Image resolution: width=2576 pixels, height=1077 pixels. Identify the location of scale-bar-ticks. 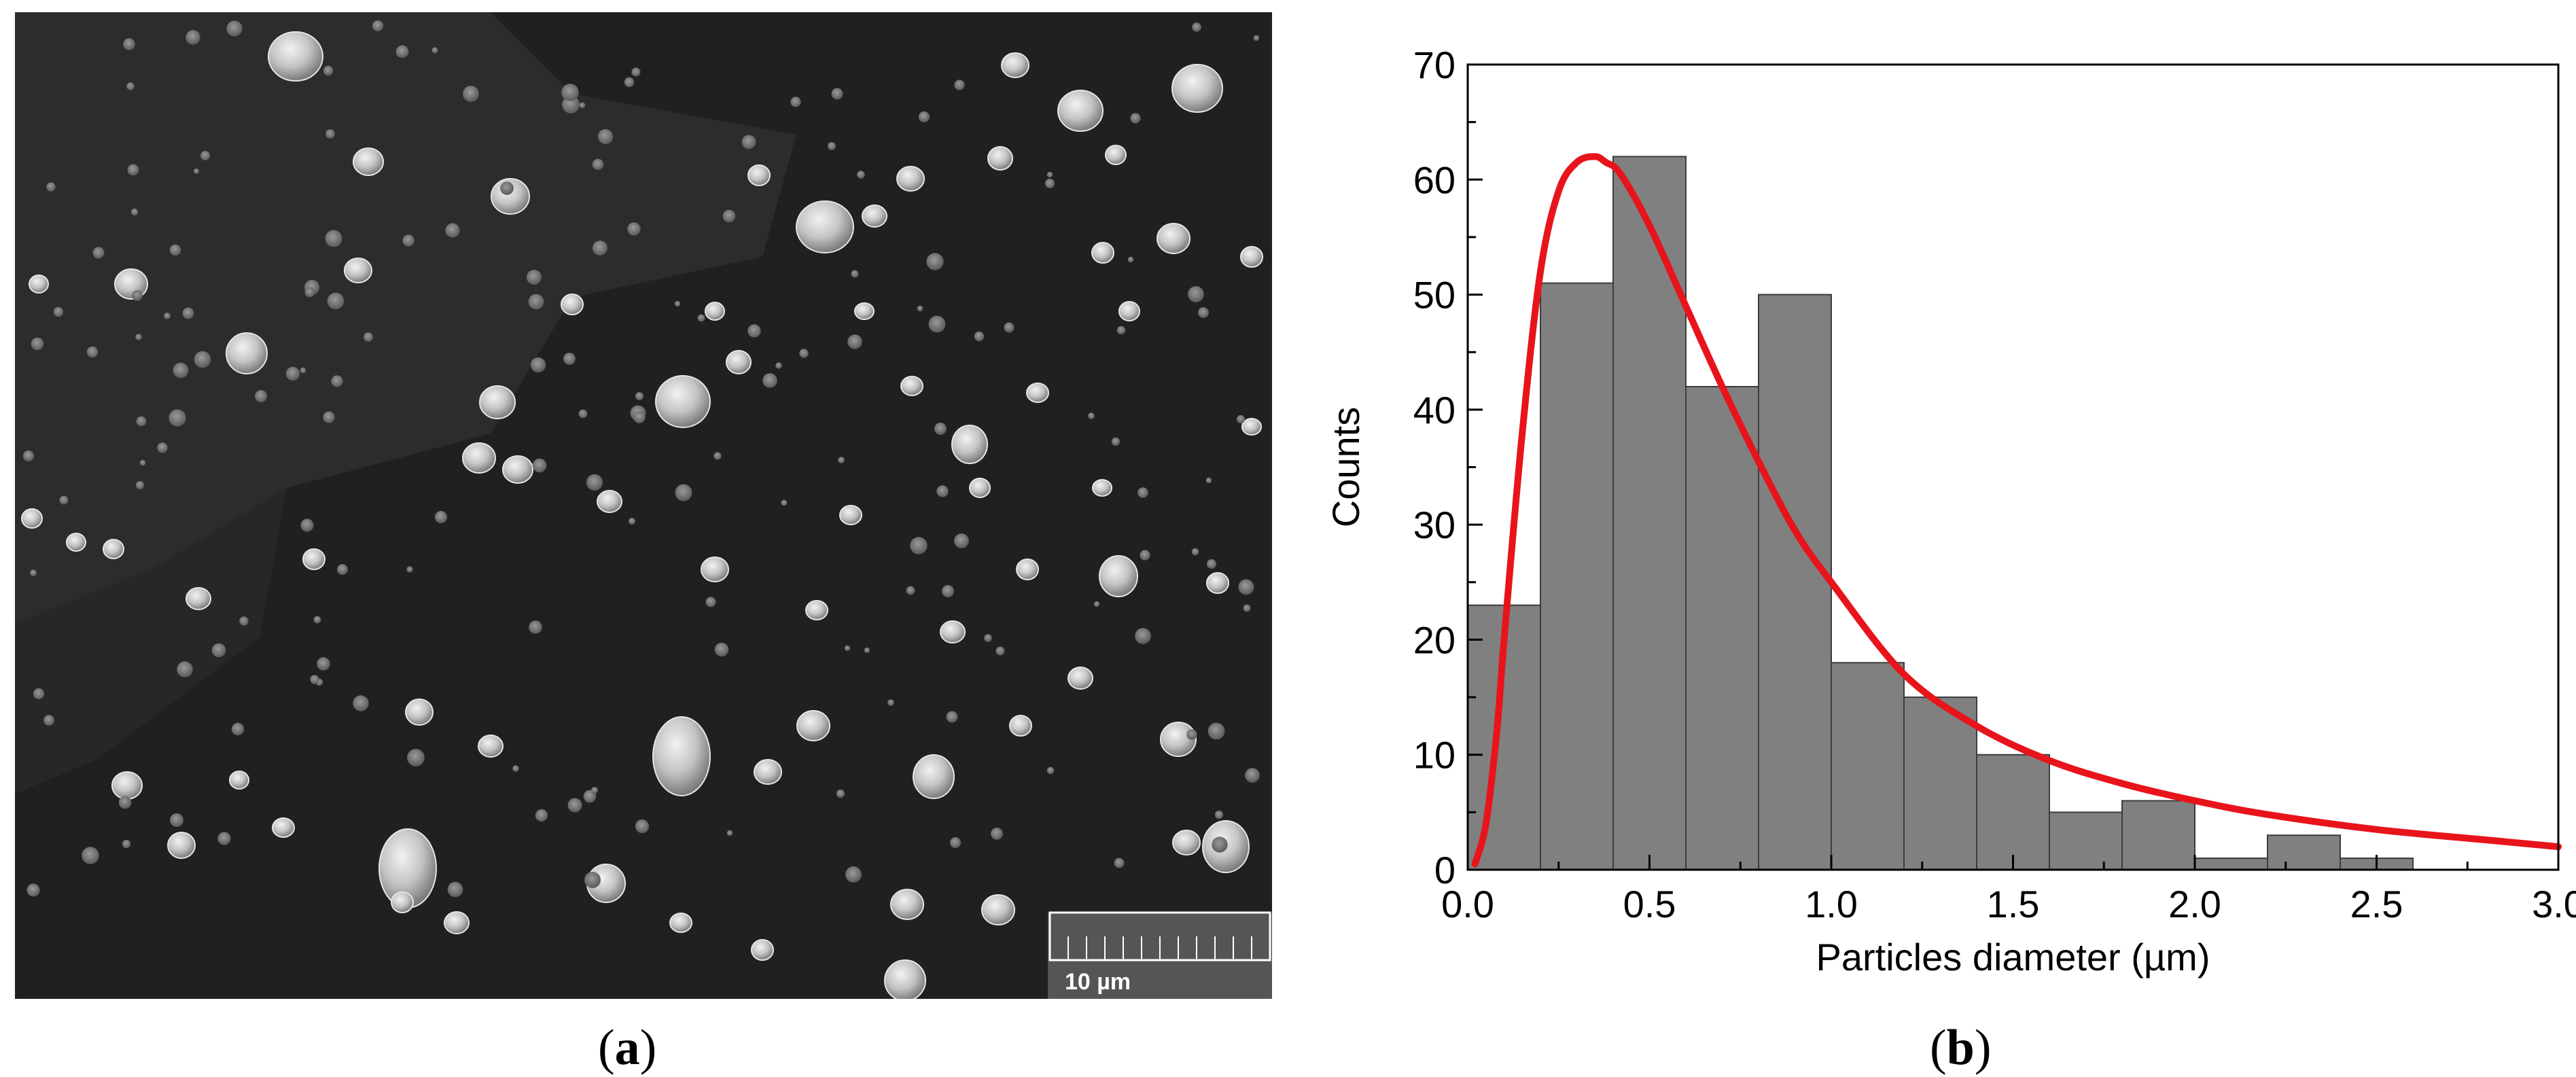
(1160, 948).